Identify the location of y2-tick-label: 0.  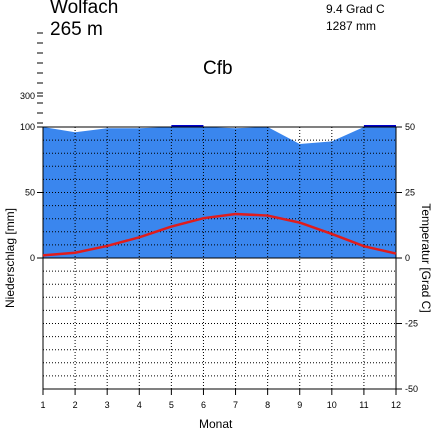
(407, 258).